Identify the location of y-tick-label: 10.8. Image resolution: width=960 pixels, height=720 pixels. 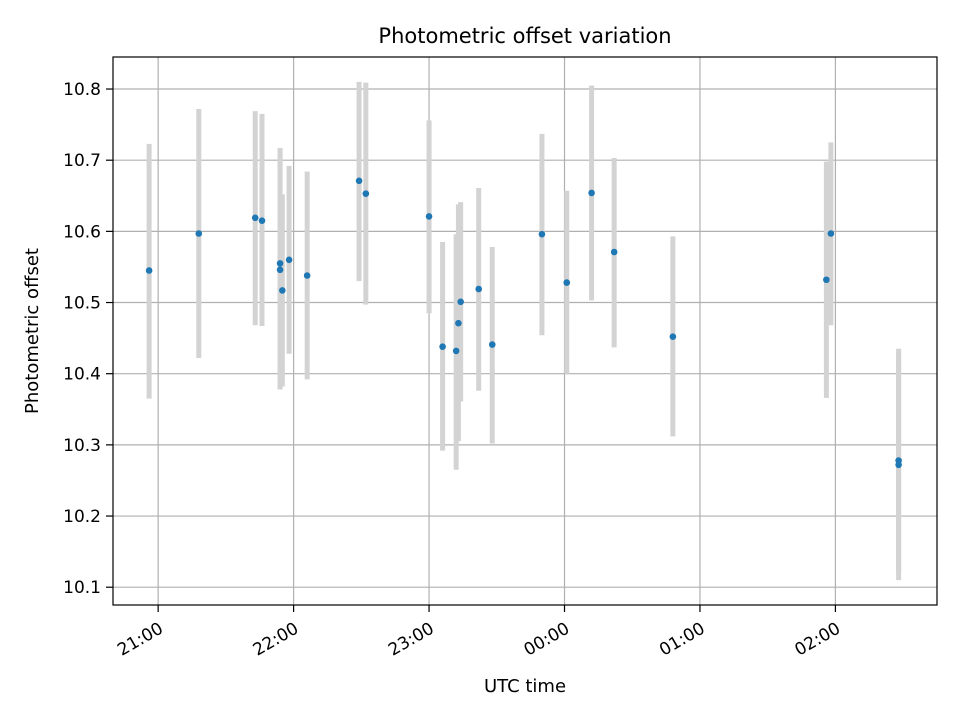
(82, 90).